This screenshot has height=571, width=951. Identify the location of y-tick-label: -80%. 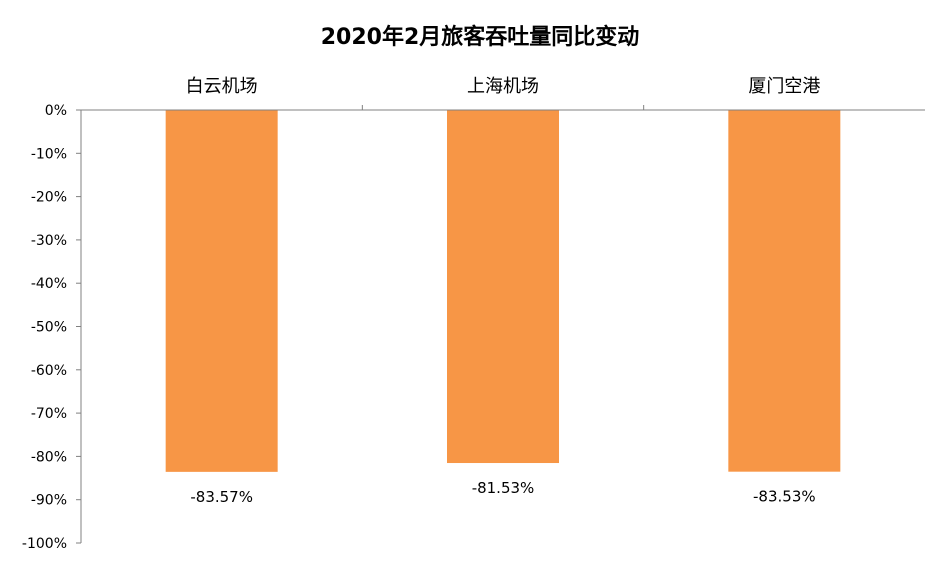
(49, 457).